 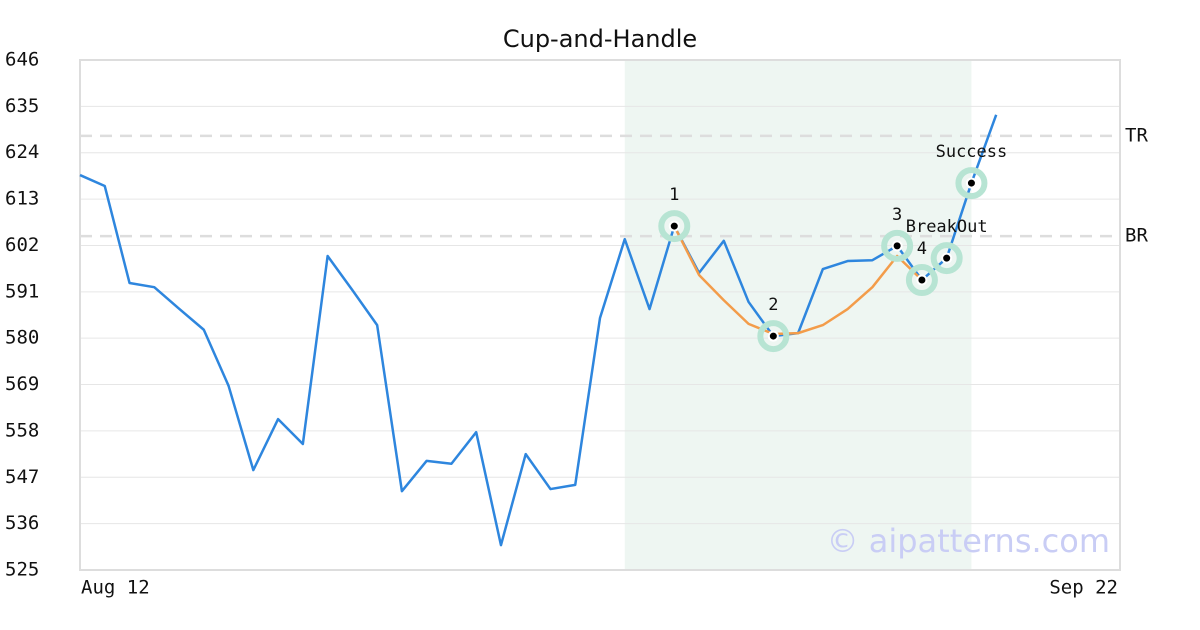 What do you see at coordinates (22, 430) in the screenshot?
I see `y-tick-label: 558` at bounding box center [22, 430].